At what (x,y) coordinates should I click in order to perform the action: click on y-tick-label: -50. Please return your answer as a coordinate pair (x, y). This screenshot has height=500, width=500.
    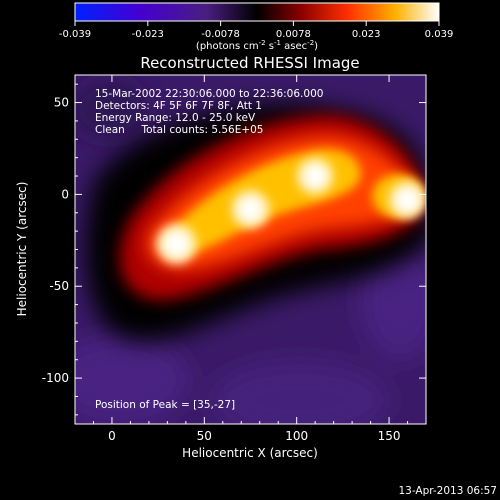
    Looking at the image, I should click on (59, 286).